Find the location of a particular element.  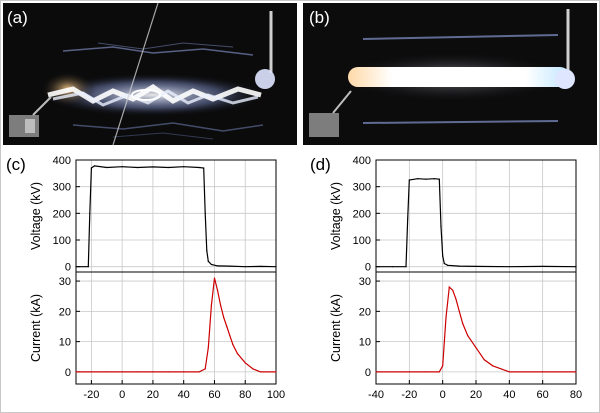

y-tick-label: 400 is located at coordinates (362, 161).